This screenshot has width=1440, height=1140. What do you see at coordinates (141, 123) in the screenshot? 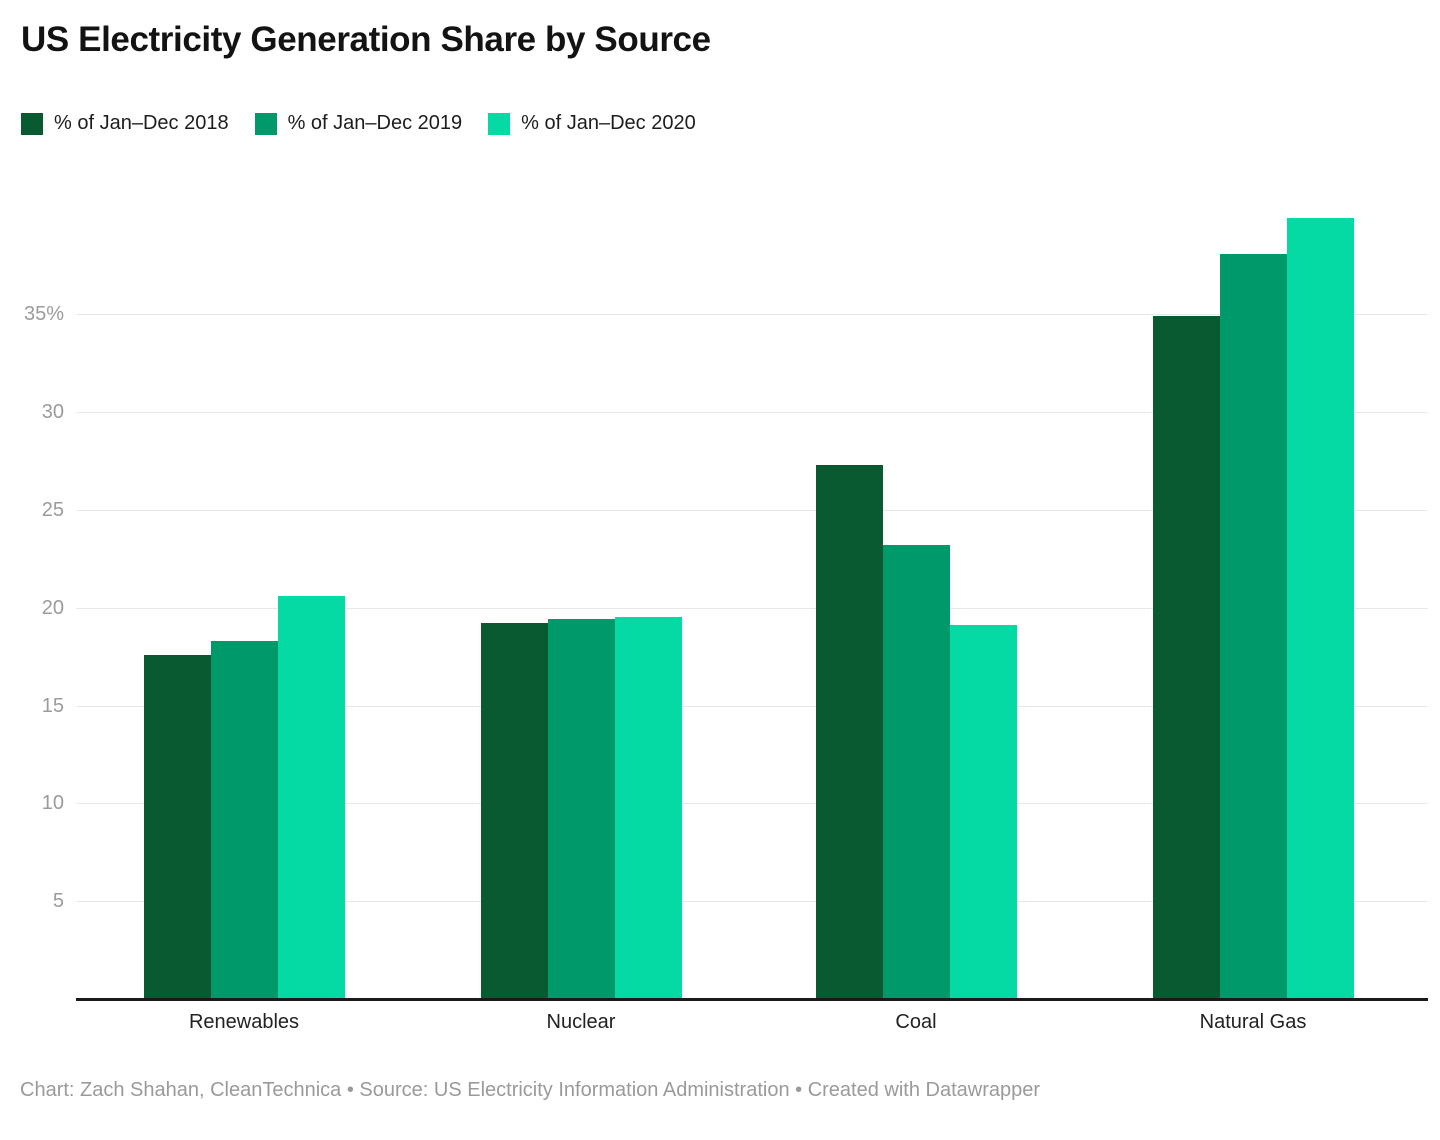
I see `legend-label: % of Jan–Dec 2018` at bounding box center [141, 123].